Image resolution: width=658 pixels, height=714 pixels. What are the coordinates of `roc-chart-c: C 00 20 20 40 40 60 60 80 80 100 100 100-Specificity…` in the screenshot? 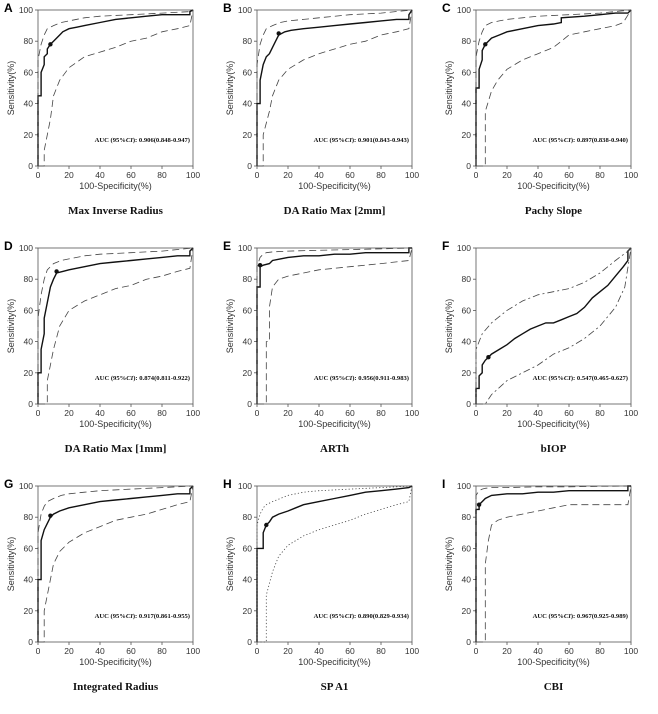 It's located at (540, 109).